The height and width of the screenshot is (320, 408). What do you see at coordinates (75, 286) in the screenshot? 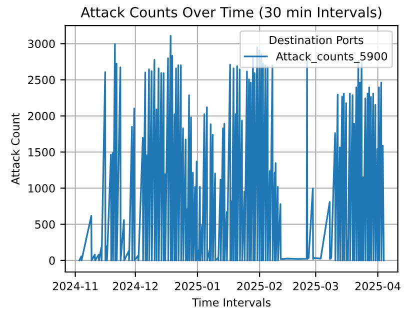
I see `x-tick-label: 2024-11` at bounding box center [75, 286].